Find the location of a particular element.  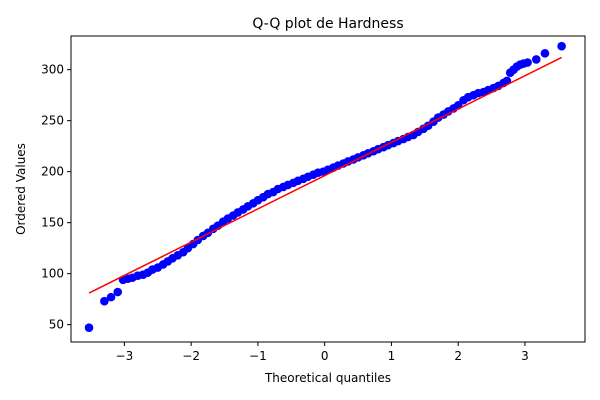

x-axis: −3 −2 −1 0 1 2 3 is located at coordinates (322, 352).